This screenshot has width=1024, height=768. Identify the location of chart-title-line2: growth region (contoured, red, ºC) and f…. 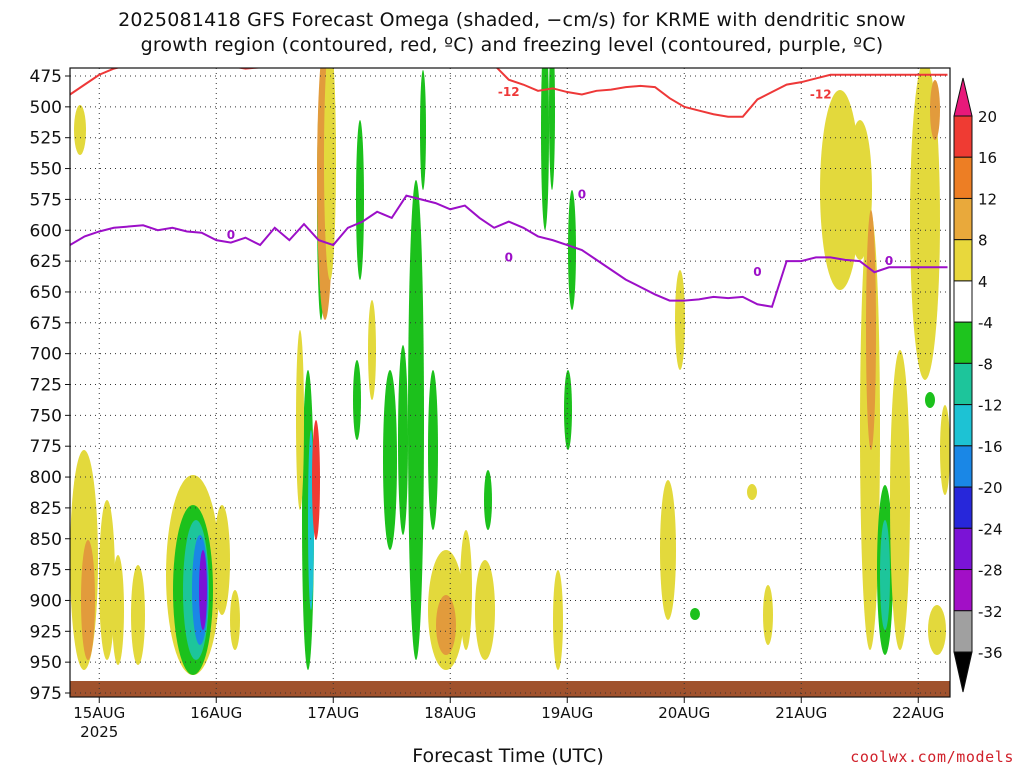
(512, 45).